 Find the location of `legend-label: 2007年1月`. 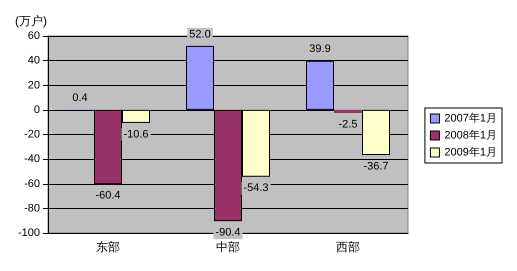

legend-label: 2007年1月 is located at coordinates (471, 118).